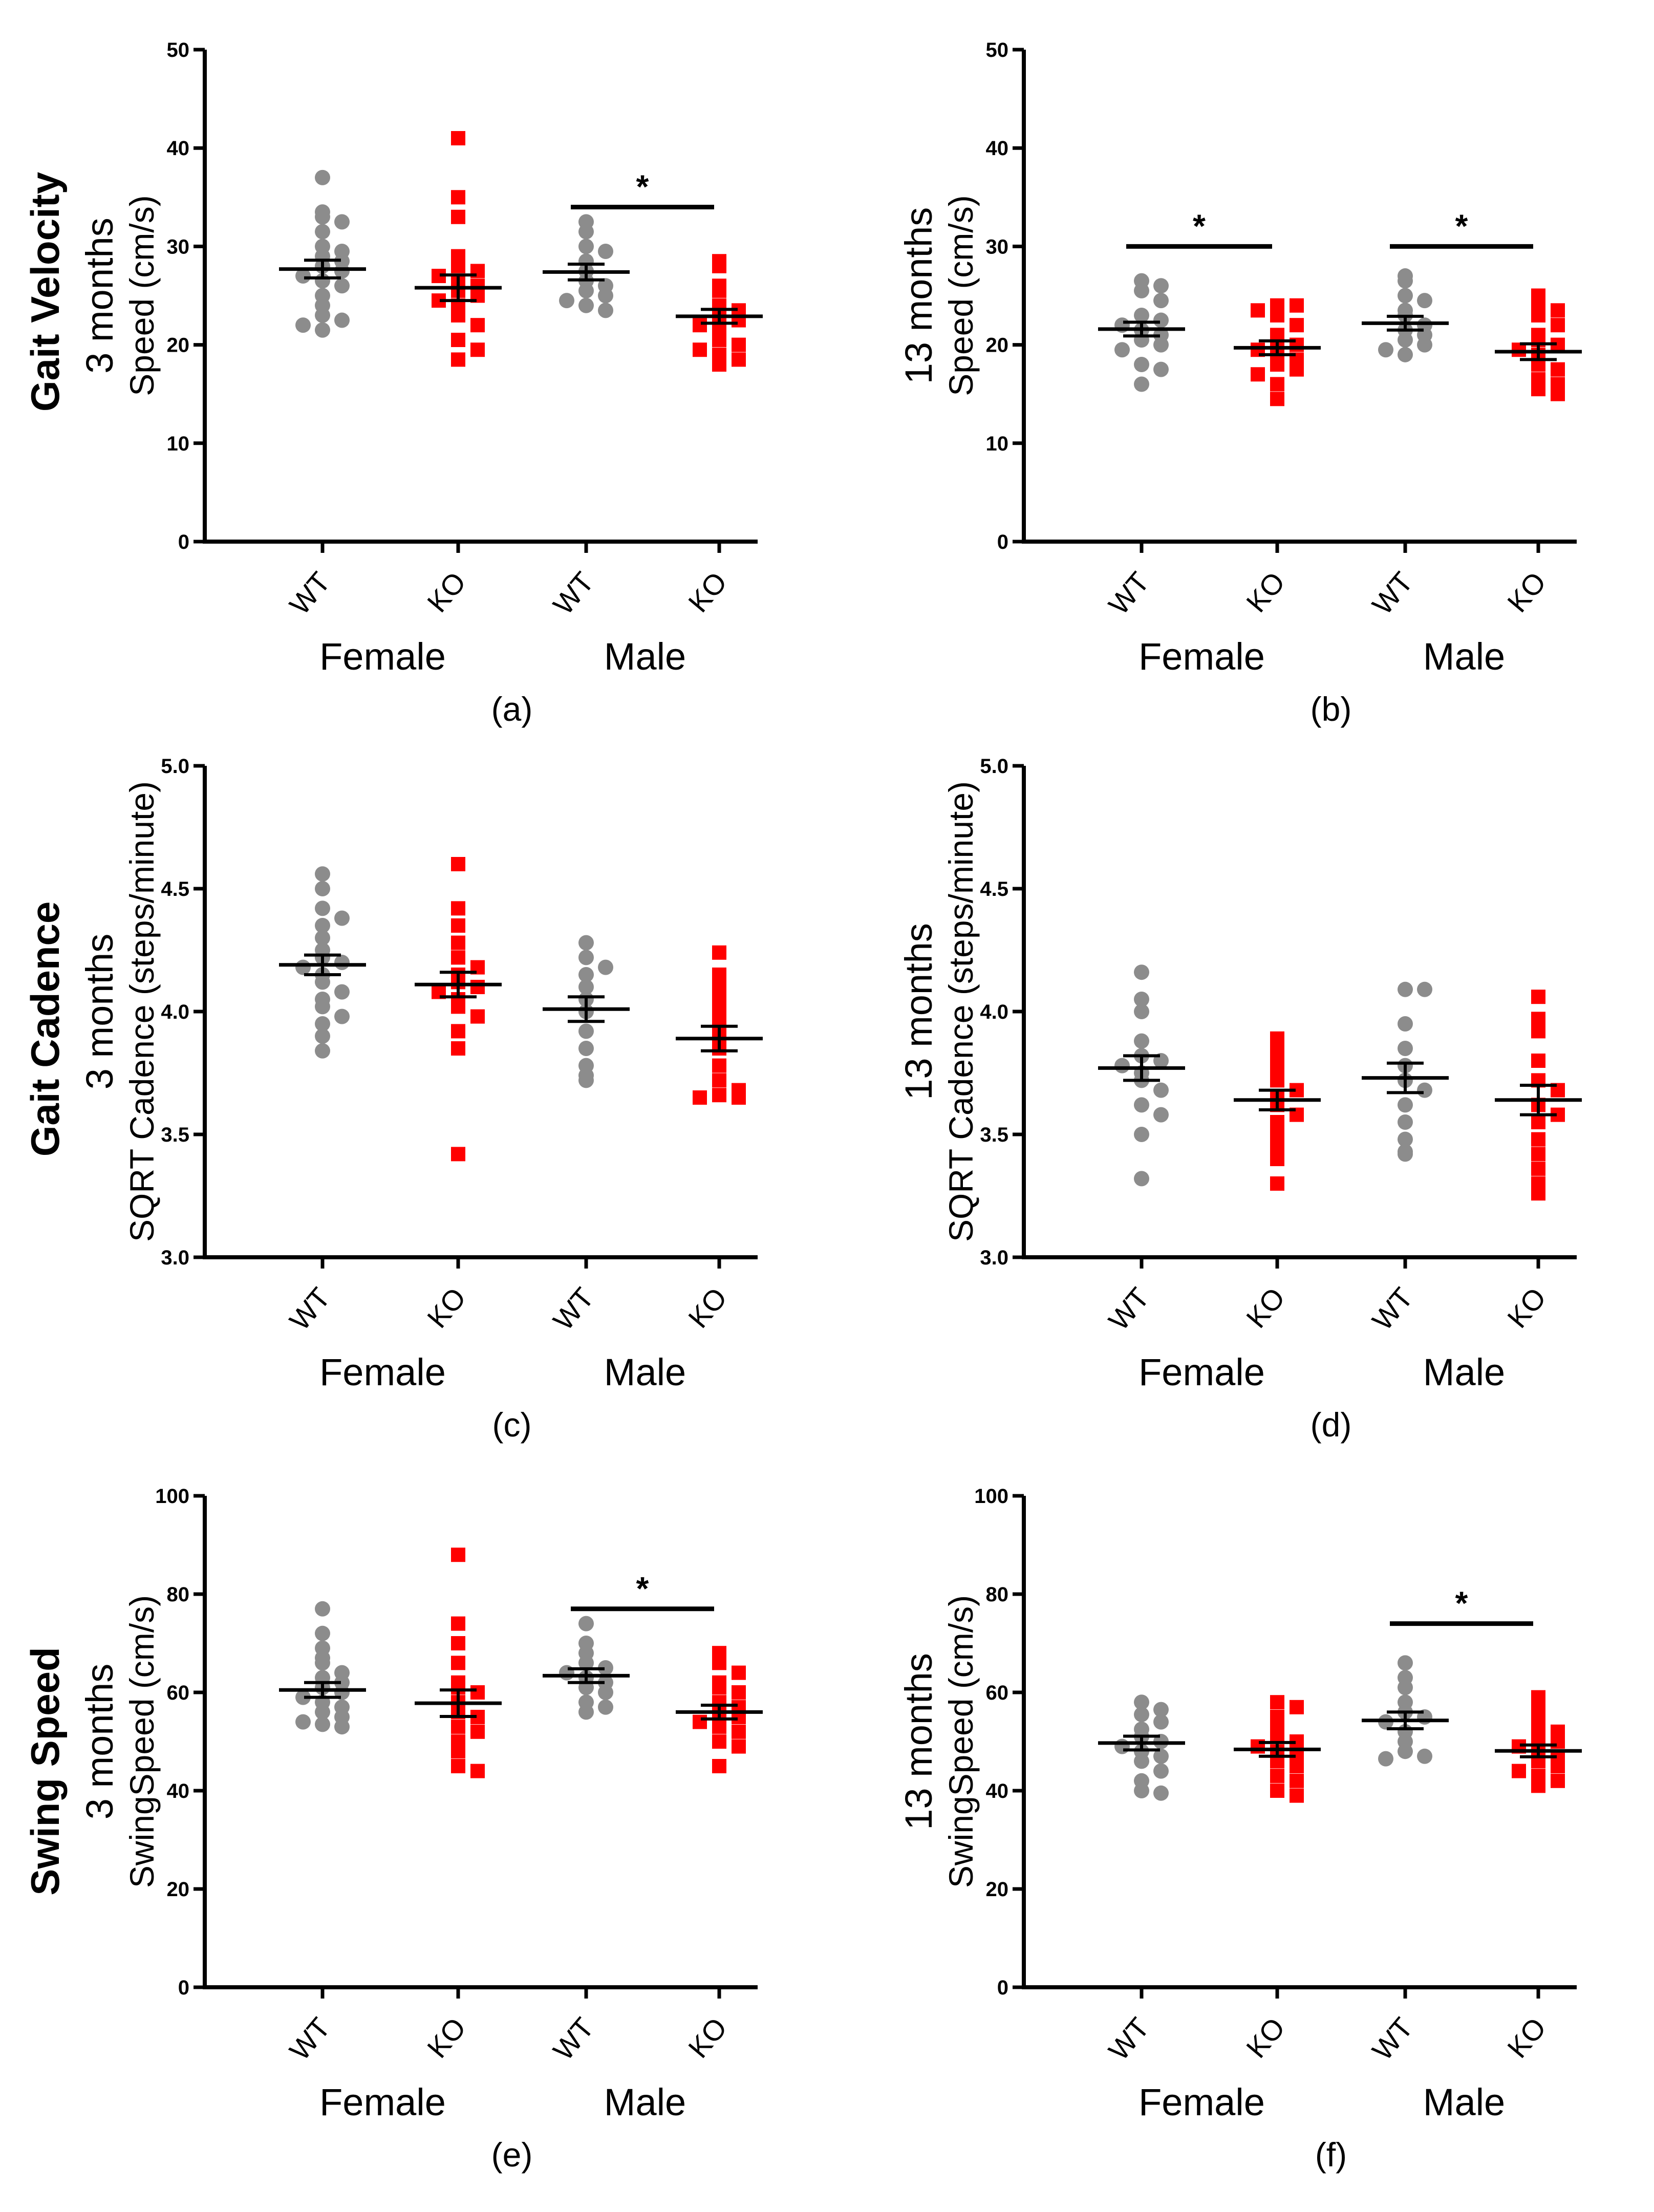 Image resolution: width=1654 pixels, height=2212 pixels. Describe the element at coordinates (178, 1693) in the screenshot. I see `y-tick-label: 60` at that location.